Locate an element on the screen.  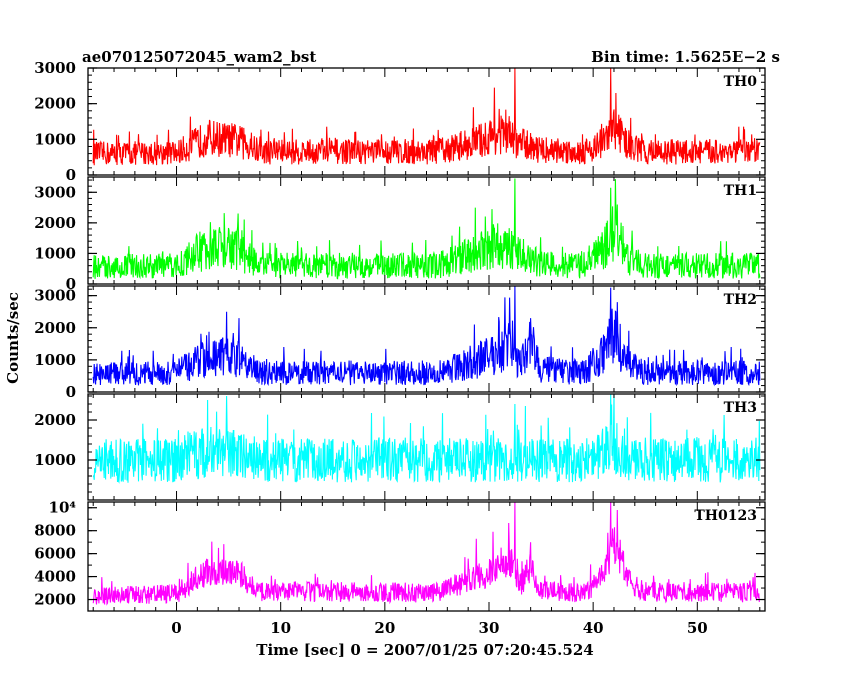
series-line-th3 is located at coordinates (426, 438).